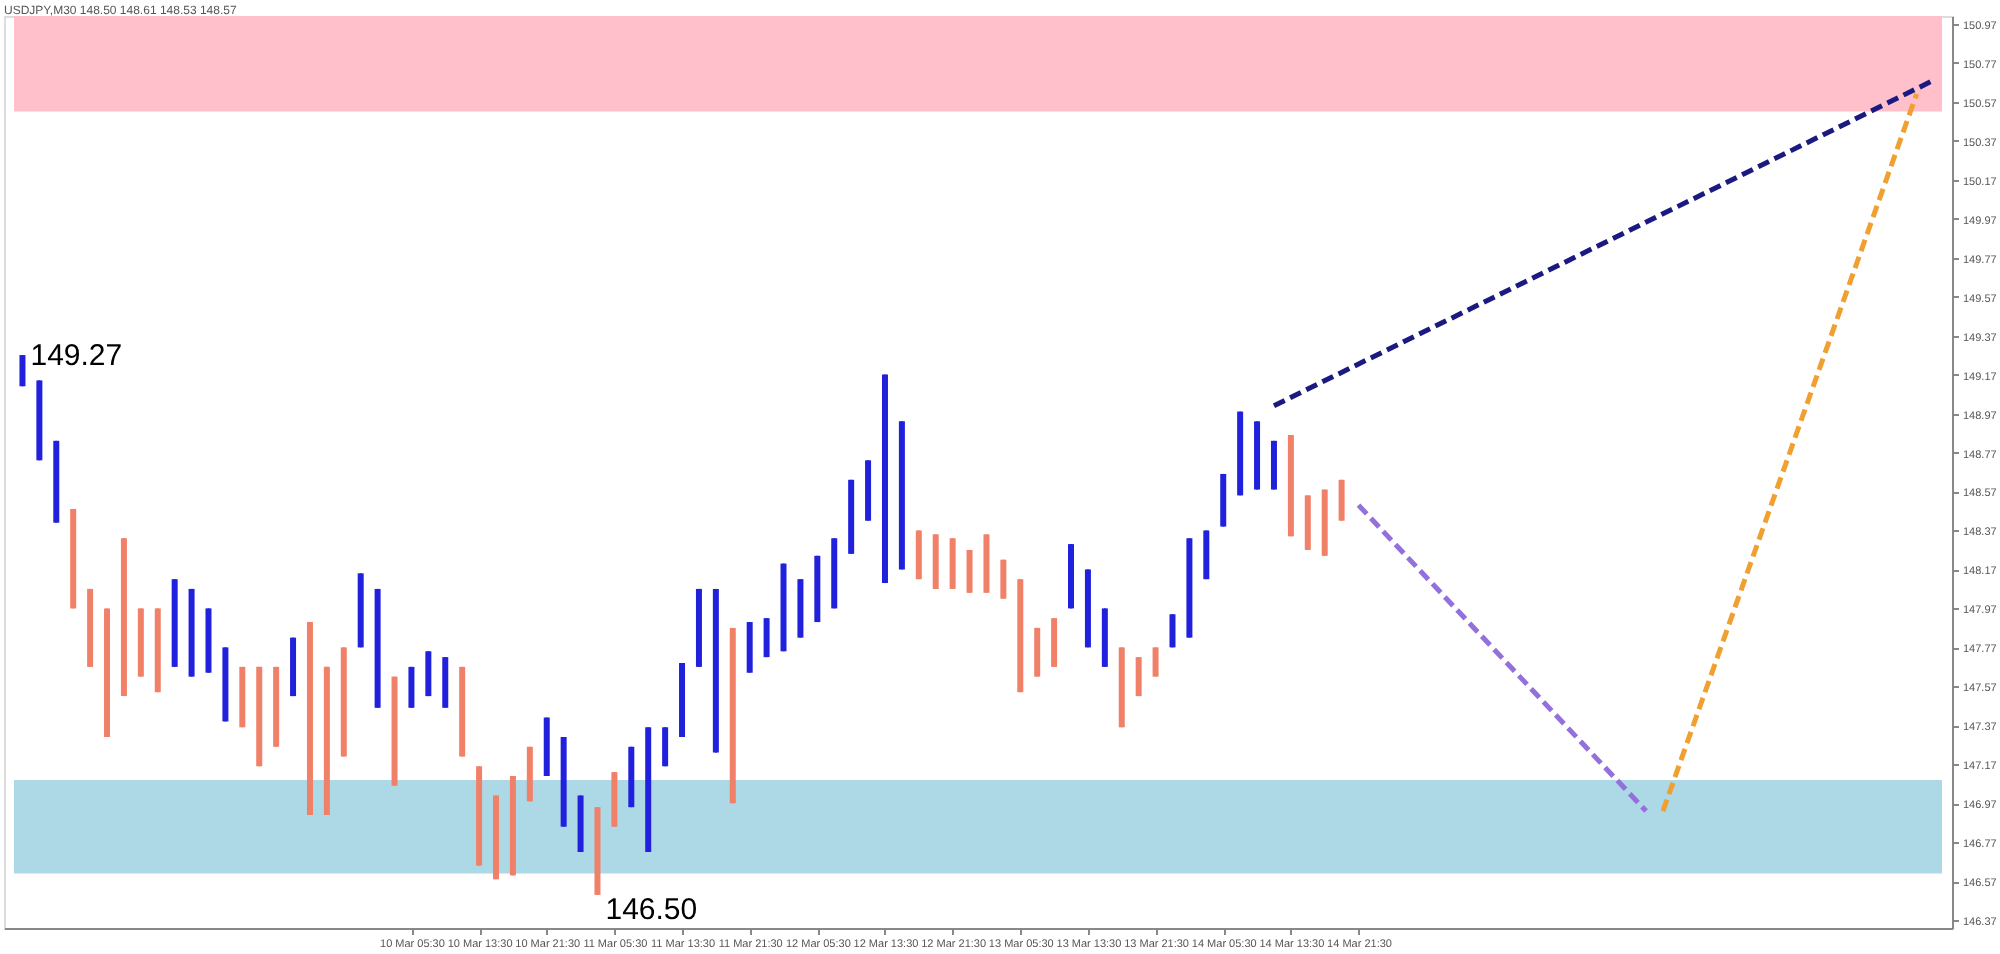 The image size is (2000, 954). What do you see at coordinates (651, 909) in the screenshot?
I see `annotation: 146.50` at bounding box center [651, 909].